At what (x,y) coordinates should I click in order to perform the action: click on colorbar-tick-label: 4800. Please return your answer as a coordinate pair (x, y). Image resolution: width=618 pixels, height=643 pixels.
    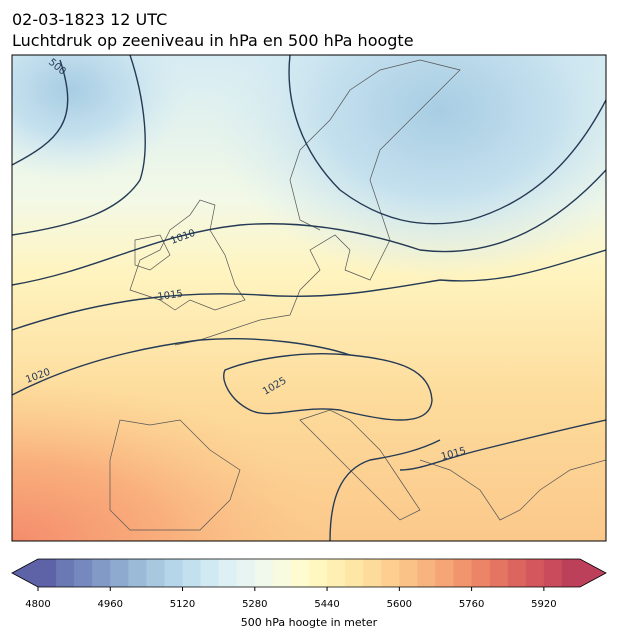
    Looking at the image, I should click on (37, 604).